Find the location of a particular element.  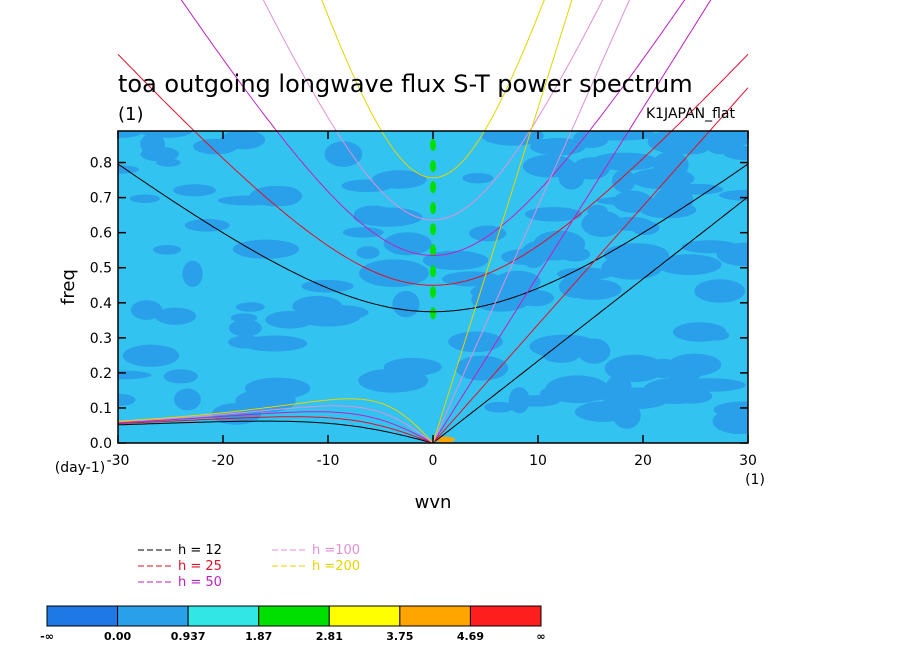

x-tick-label: 20 is located at coordinates (643, 461).